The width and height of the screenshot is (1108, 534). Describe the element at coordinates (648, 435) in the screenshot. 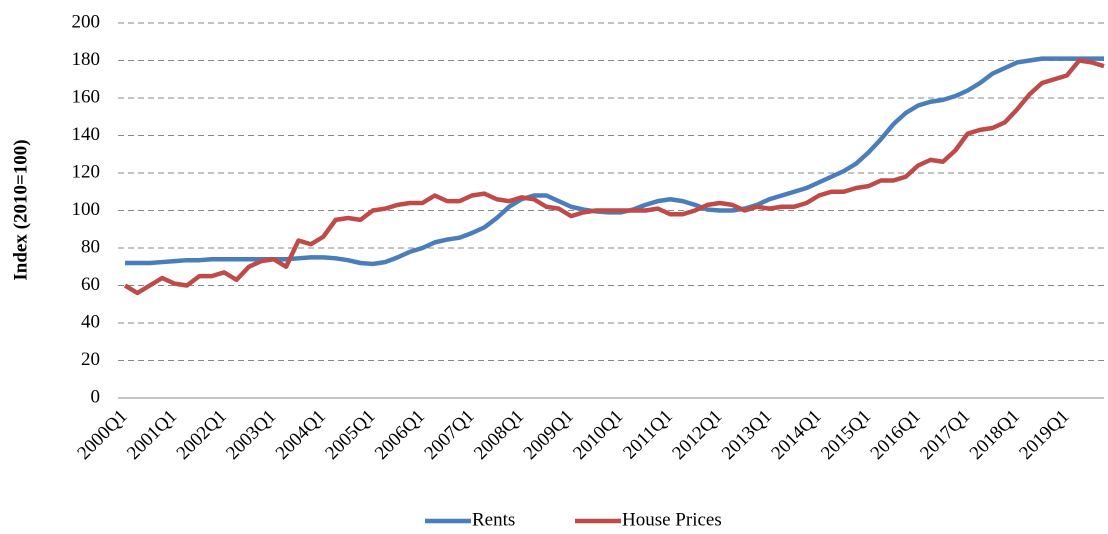

I see `x-tick-label: 2011Q1` at that location.